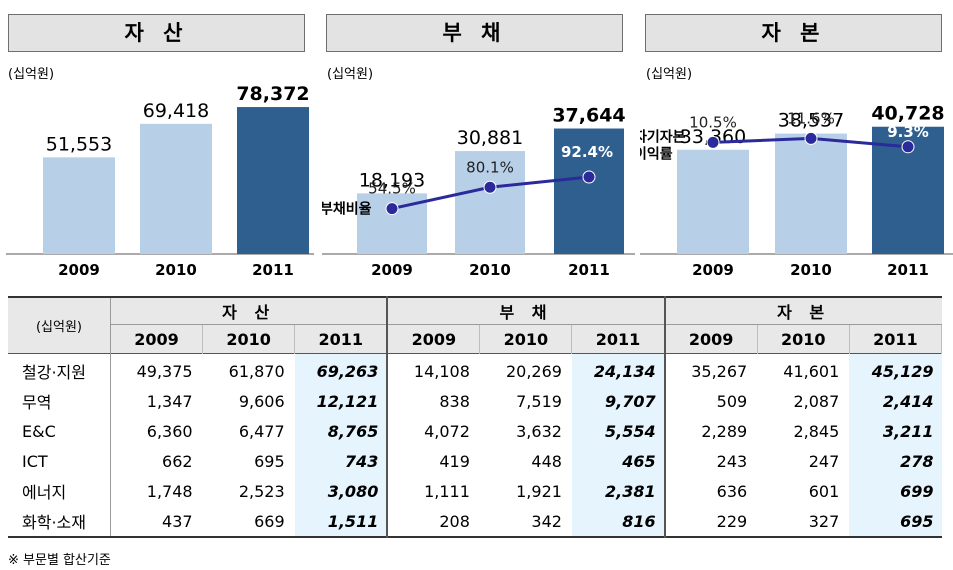 The image size is (953, 570). Describe the element at coordinates (177, 461) in the screenshot. I see `table-cell: 662` at that location.